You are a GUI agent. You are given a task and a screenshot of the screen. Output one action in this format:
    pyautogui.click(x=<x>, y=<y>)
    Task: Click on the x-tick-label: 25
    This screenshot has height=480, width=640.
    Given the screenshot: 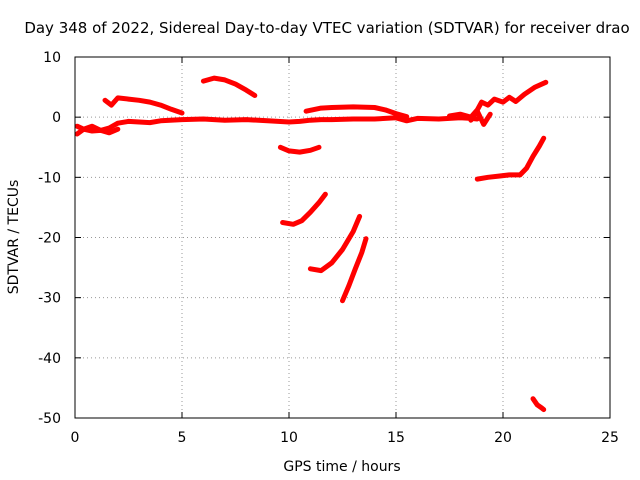 What is the action you would take?
    pyautogui.click(x=610, y=438)
    